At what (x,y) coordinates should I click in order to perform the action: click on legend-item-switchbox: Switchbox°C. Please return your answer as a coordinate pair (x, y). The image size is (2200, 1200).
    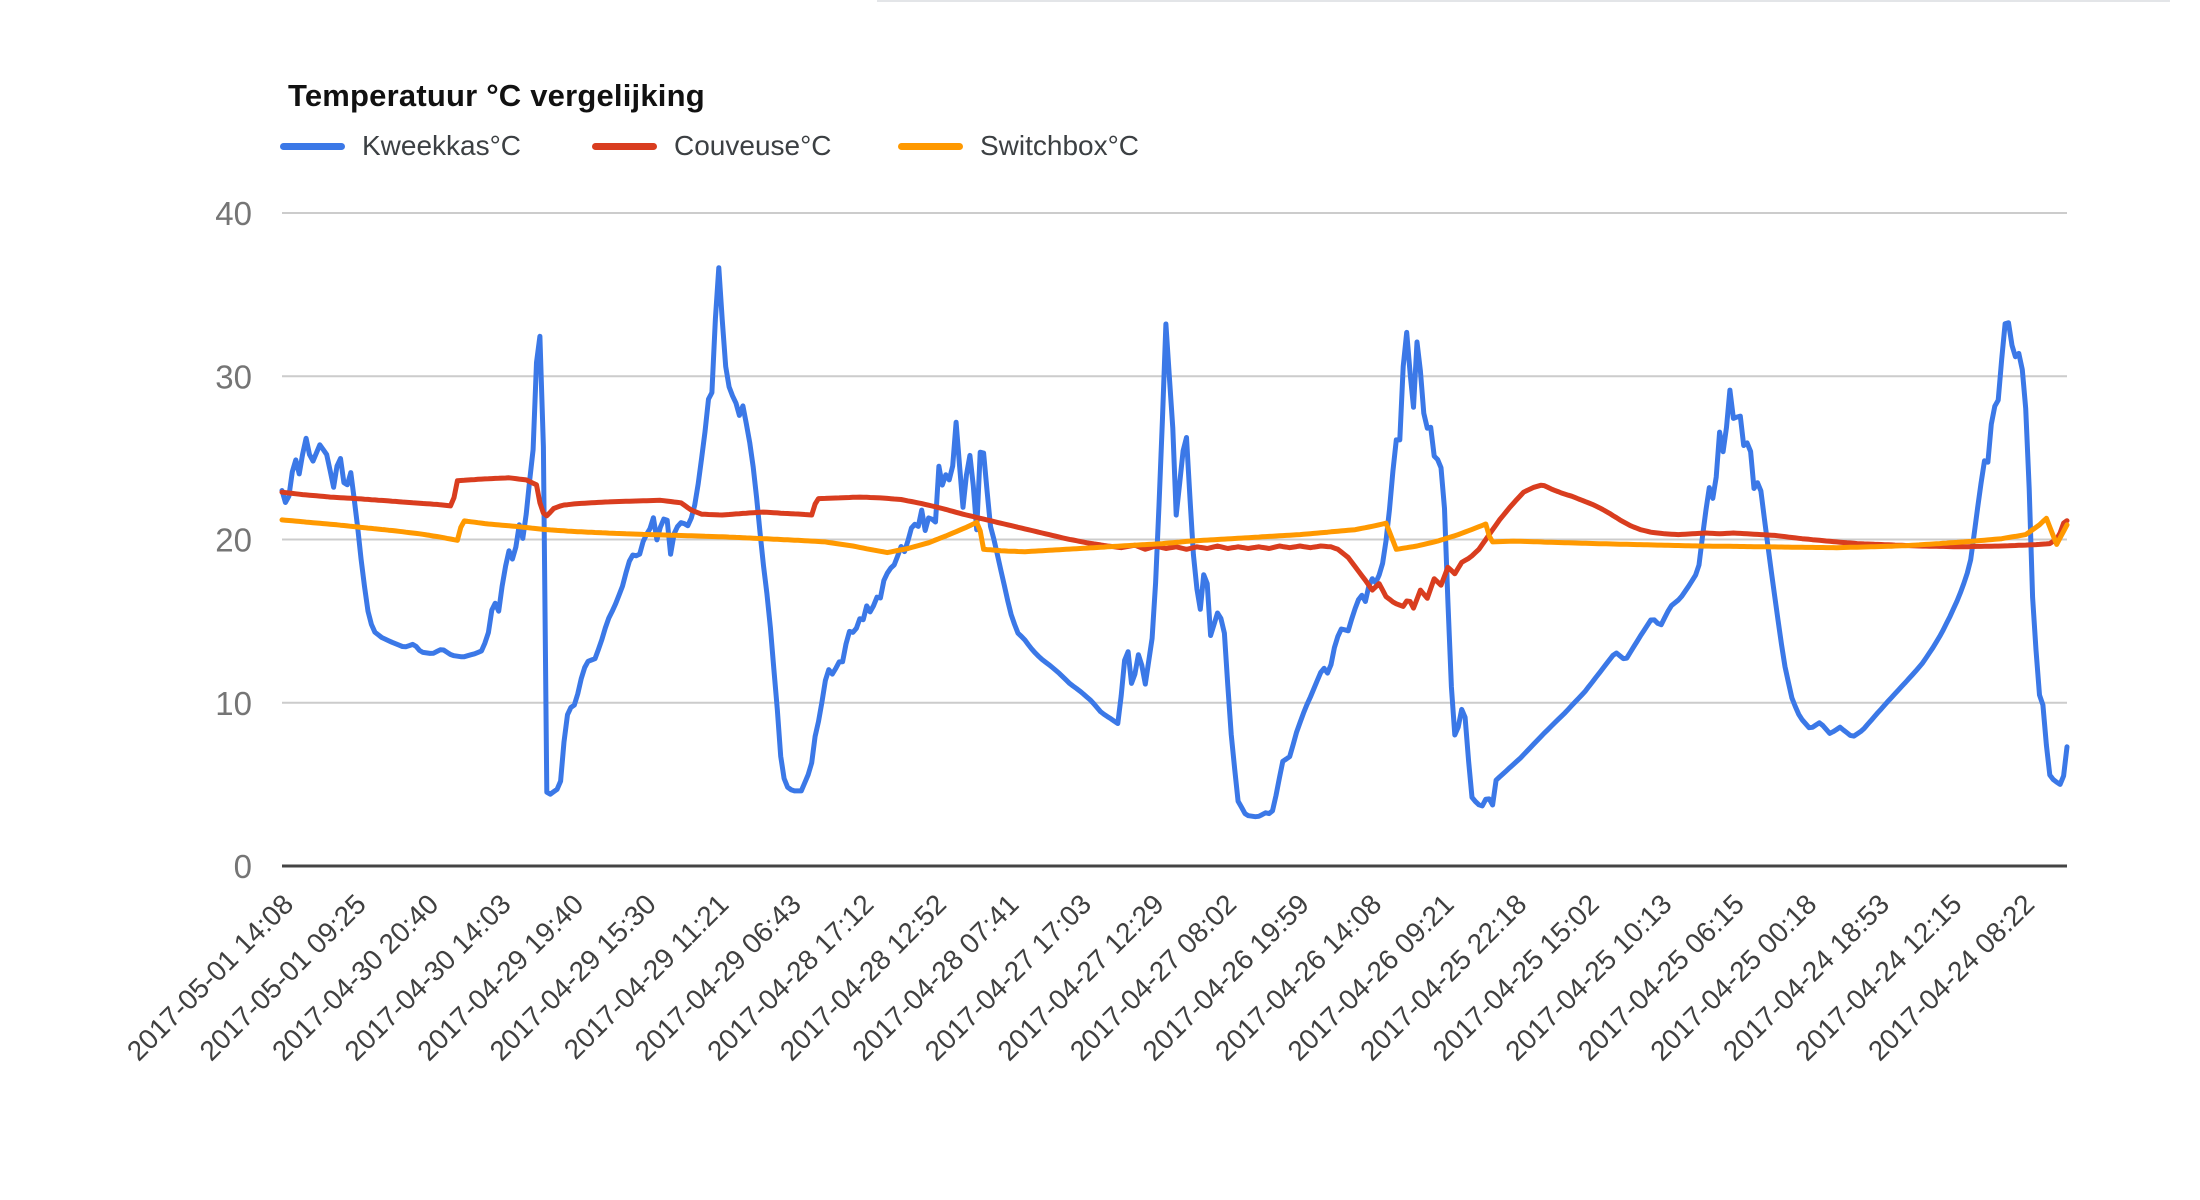
    Looking at the image, I should click on (1018, 146).